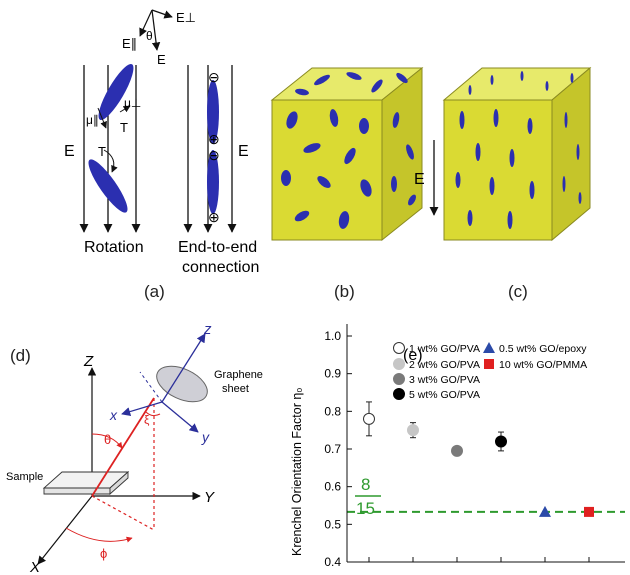  Describe the element at coordinates (116, 92) in the screenshot. I see `rotating-sheet-top` at that location.